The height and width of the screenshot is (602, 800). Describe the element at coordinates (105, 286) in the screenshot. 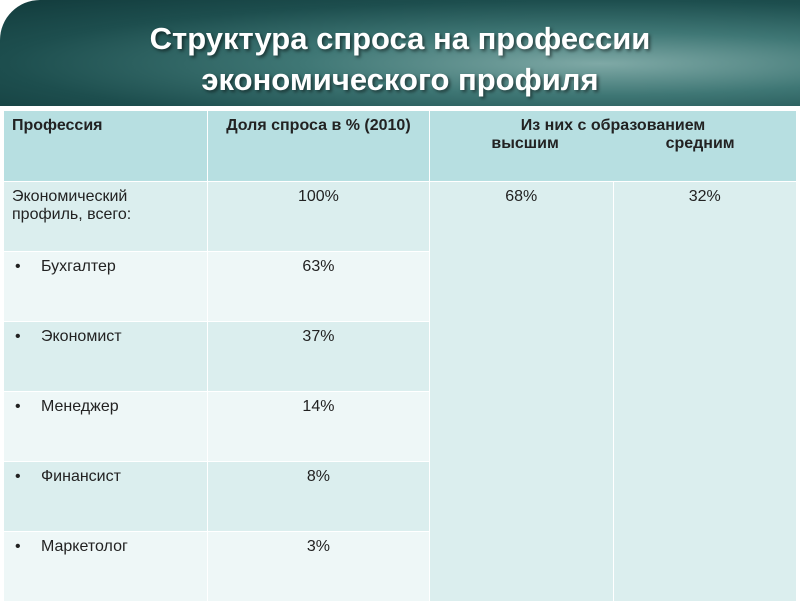

I see `cell: • Бухгалтер` at that location.